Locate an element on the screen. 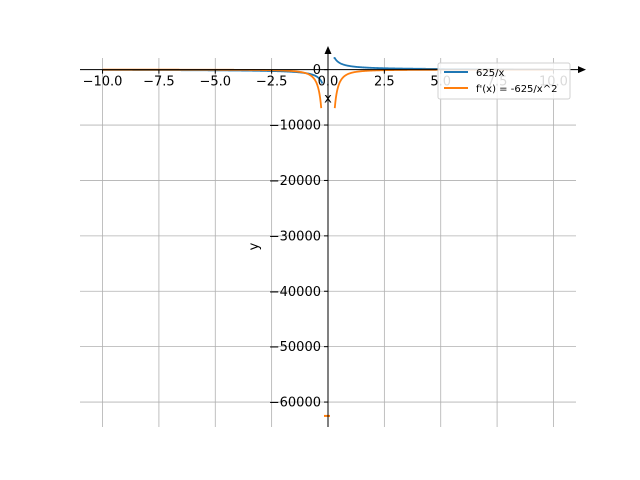 The width and height of the screenshot is (640, 480). legend-label-derivative: f'(x) = -625/x^2 is located at coordinates (516, 89).